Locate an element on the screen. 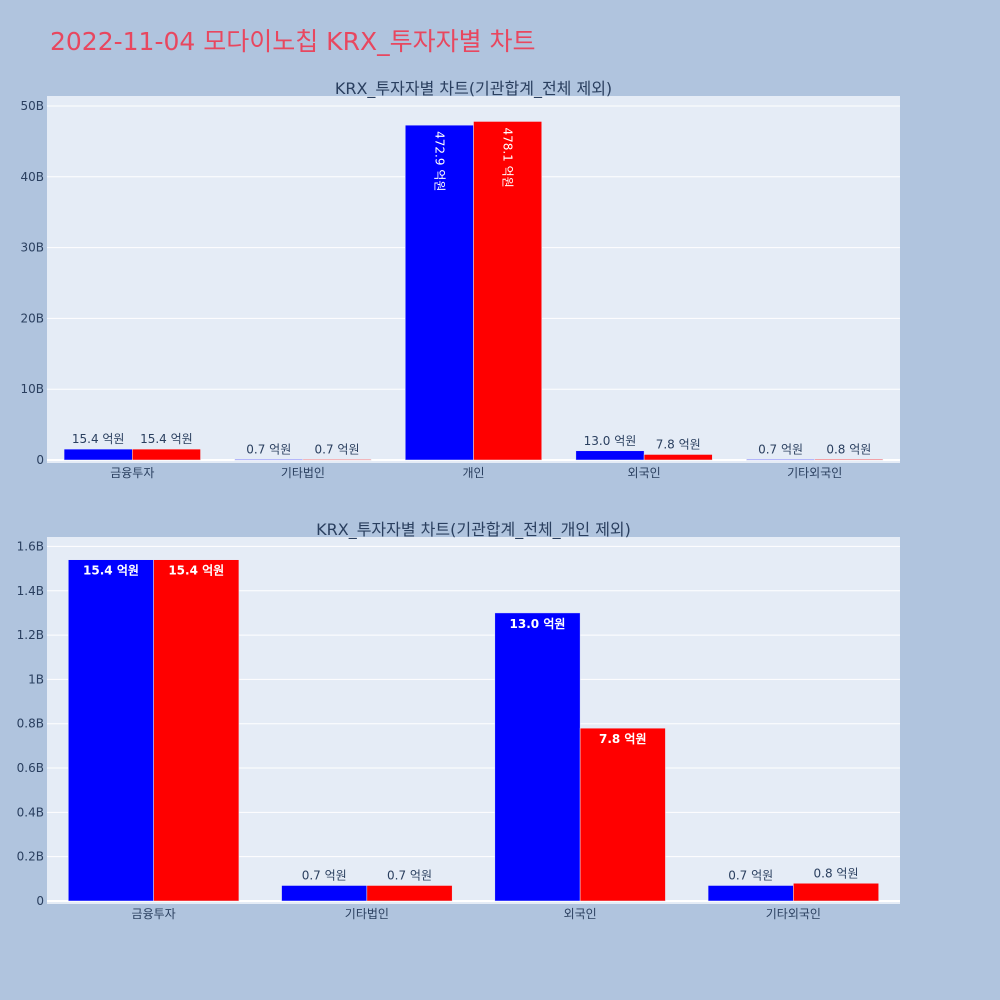  y-tick-label: 30B is located at coordinates (32, 248).